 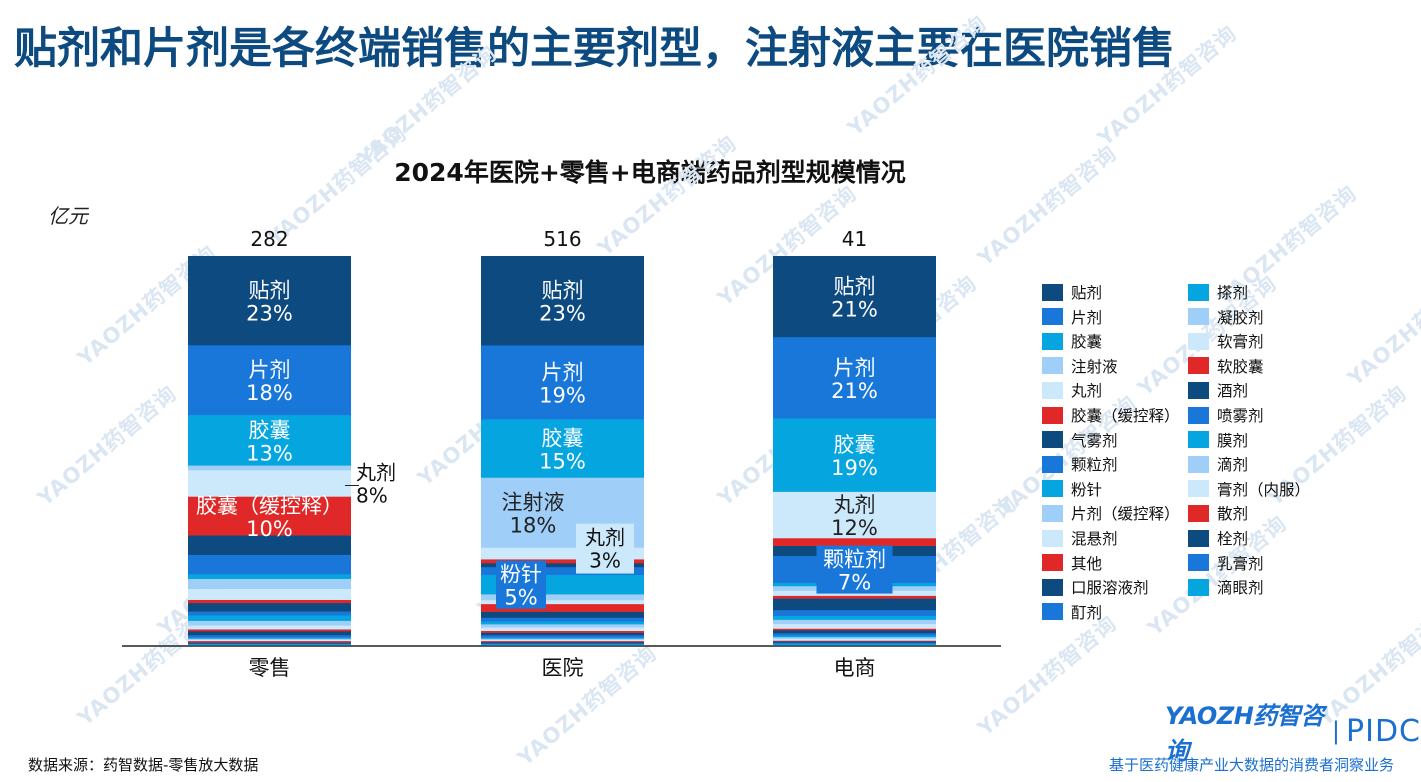 What do you see at coordinates (269, 453) in the screenshot?
I see `data-label-pct: 13%` at bounding box center [269, 453].